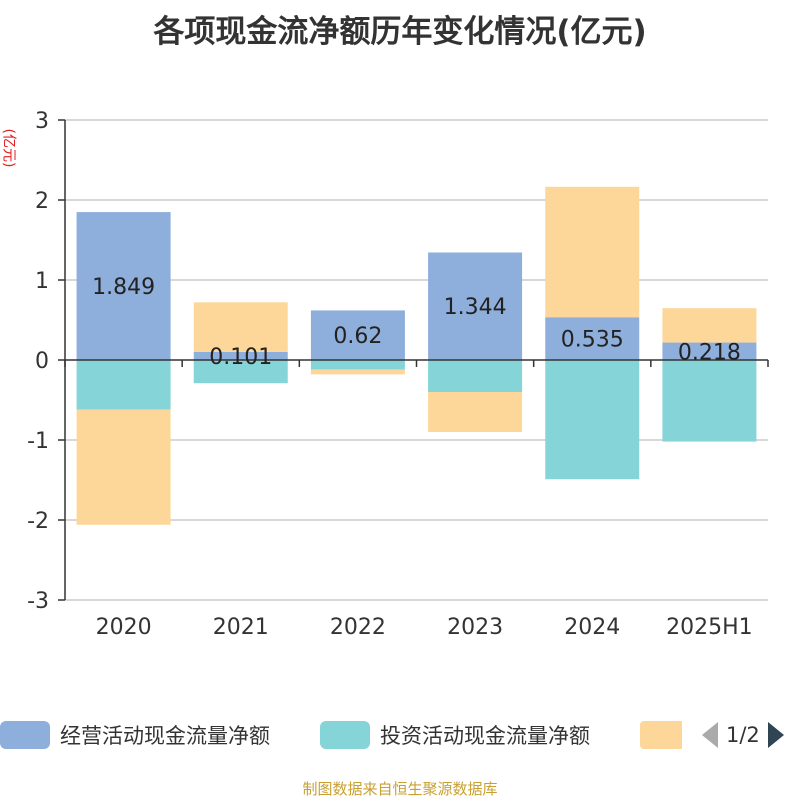 This screenshot has height=800, width=800. I want to click on y-tick-label: -1, so click(38, 441).